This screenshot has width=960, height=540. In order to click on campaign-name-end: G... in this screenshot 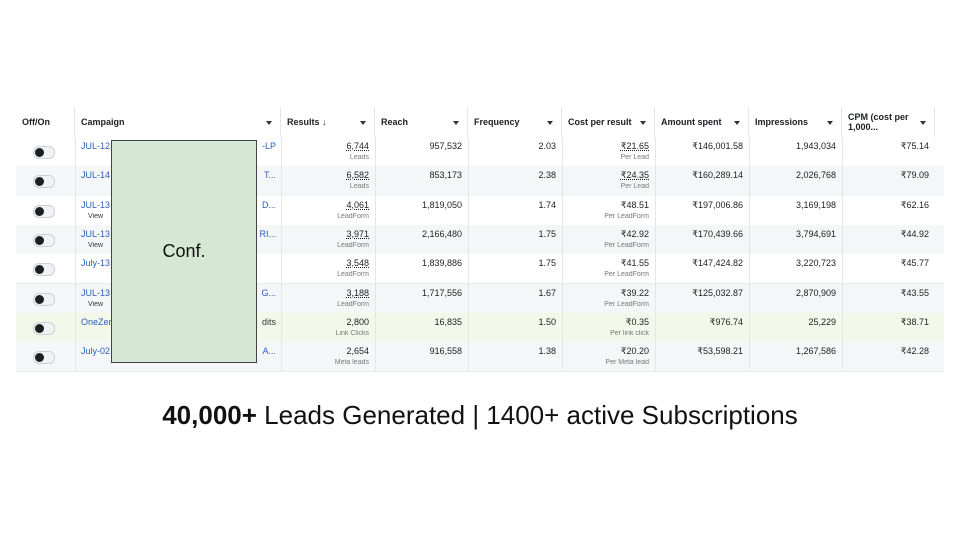, I will do `click(268, 292)`.